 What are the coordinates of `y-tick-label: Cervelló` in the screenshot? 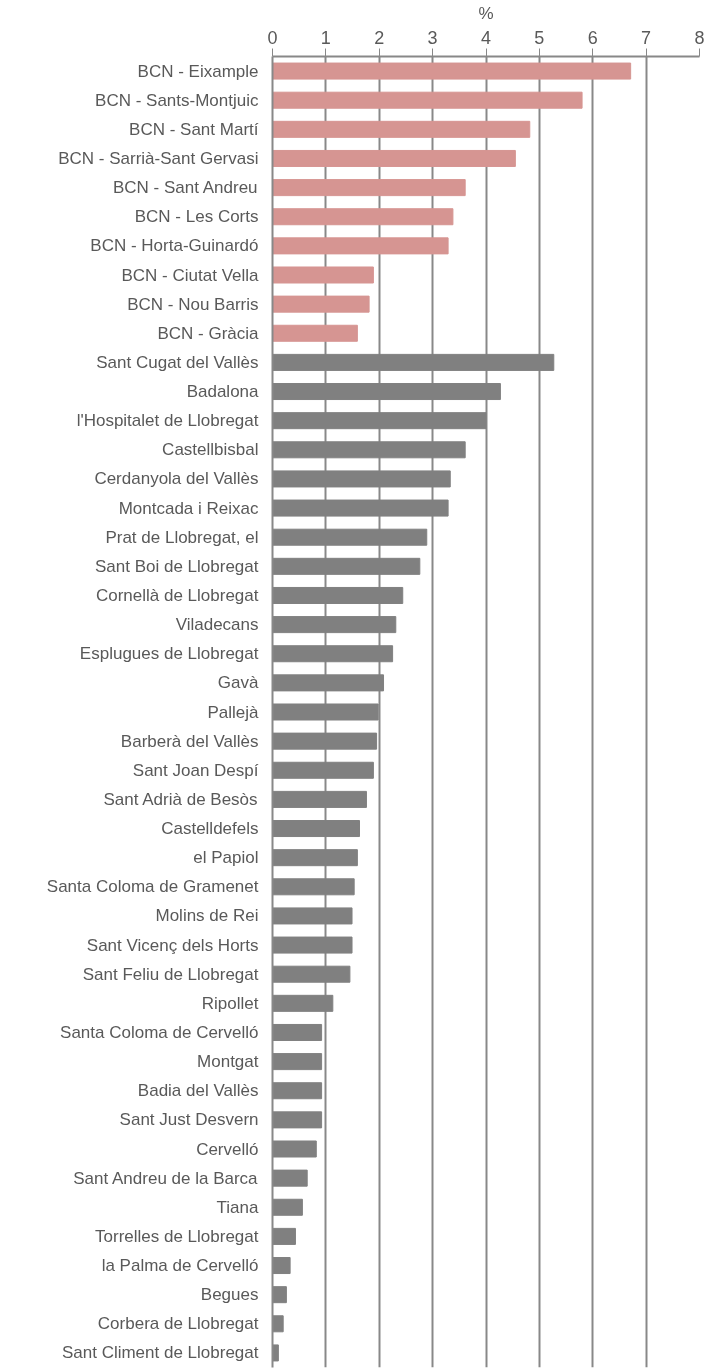 It's located at (227, 1149).